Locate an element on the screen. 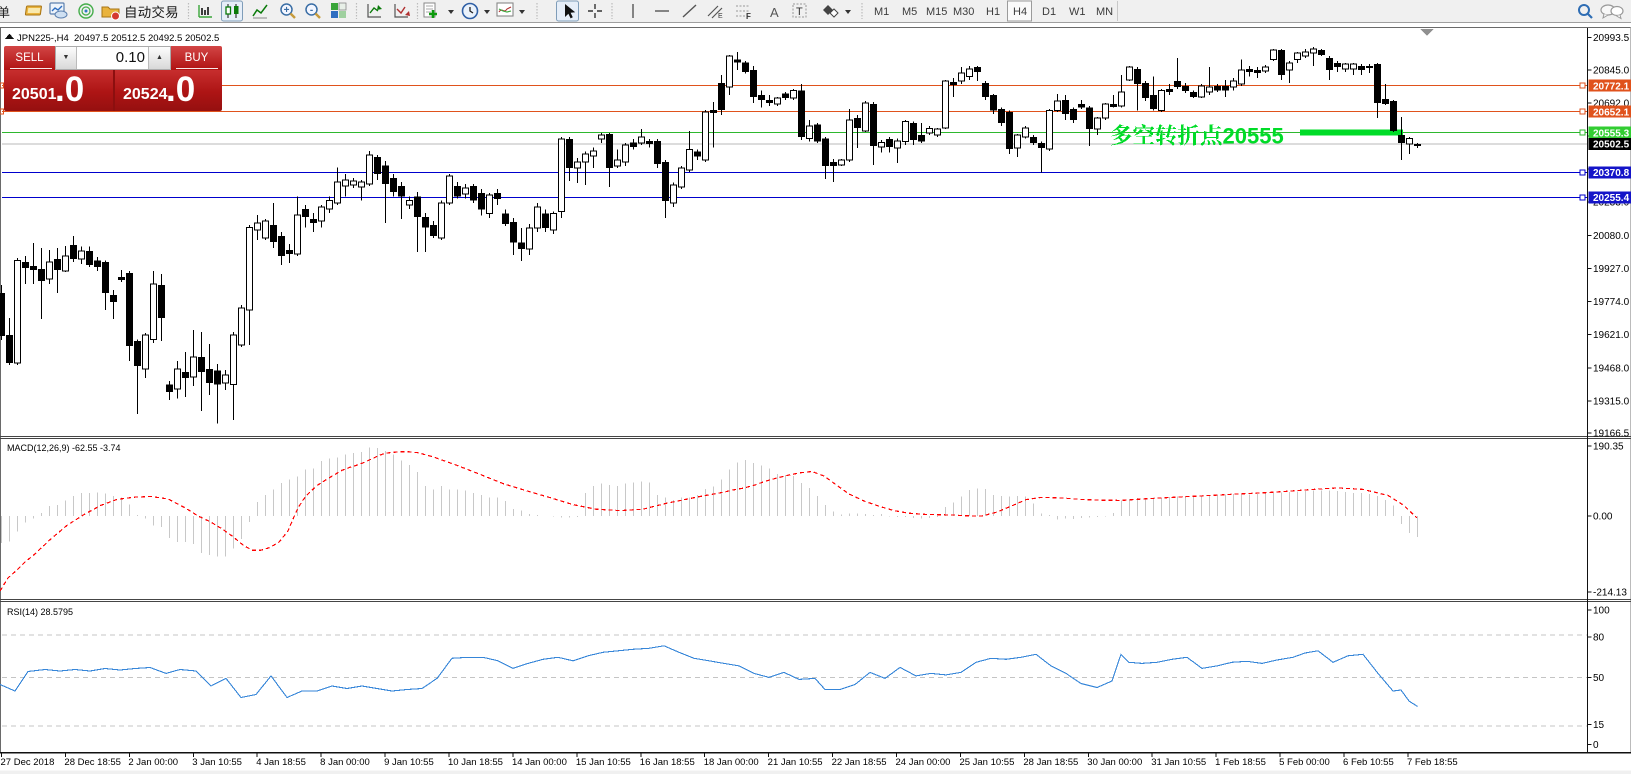 The width and height of the screenshot is (1631, 774). svg-text: 1 Feb 18:55 is located at coordinates (1240, 762).